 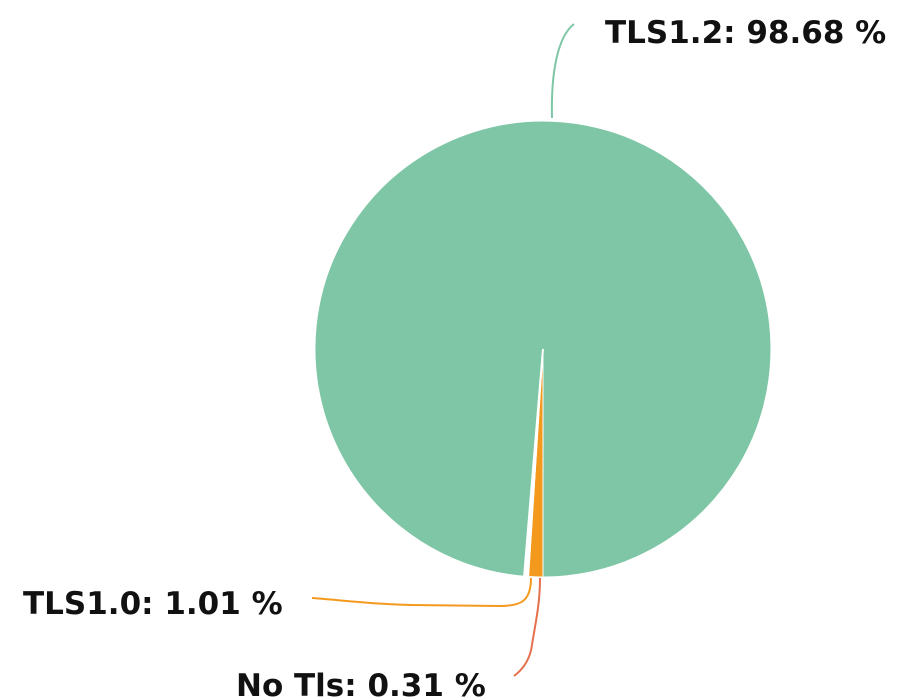 I want to click on slice-separator, so click(x=533, y=462).